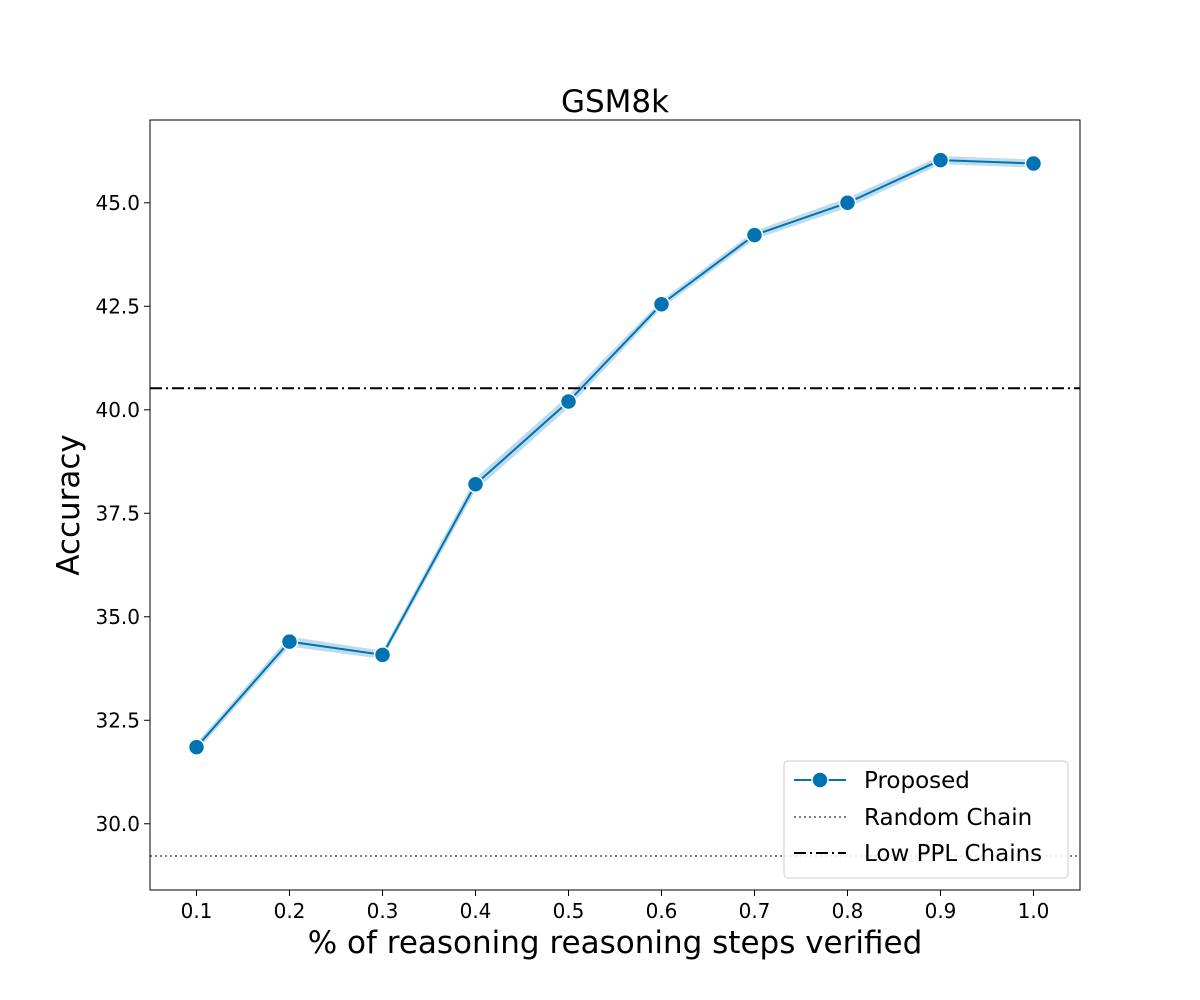  I want to click on y-tick-label: 37.5, so click(117, 513).